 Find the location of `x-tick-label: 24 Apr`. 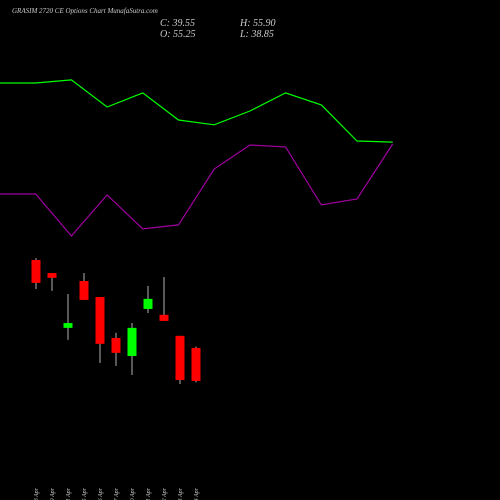

x-tick-label: 24 Apr is located at coordinates (196, 493).